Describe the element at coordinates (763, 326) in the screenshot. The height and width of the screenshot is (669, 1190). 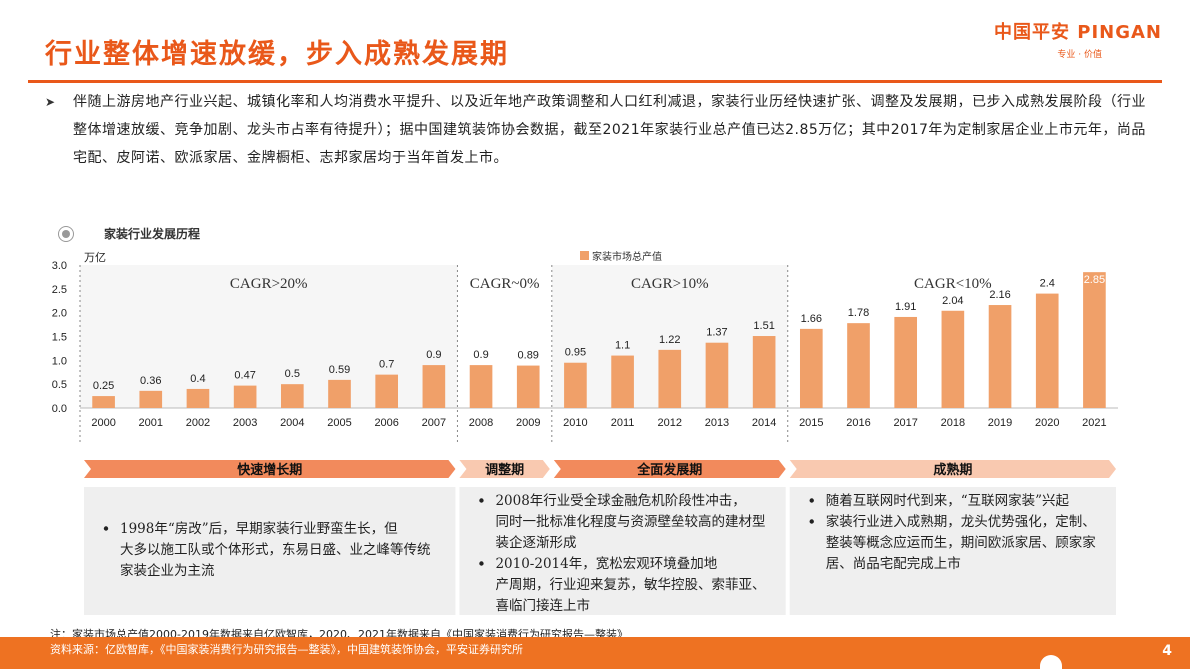
I see `bar-value-label: 1.51` at that location.